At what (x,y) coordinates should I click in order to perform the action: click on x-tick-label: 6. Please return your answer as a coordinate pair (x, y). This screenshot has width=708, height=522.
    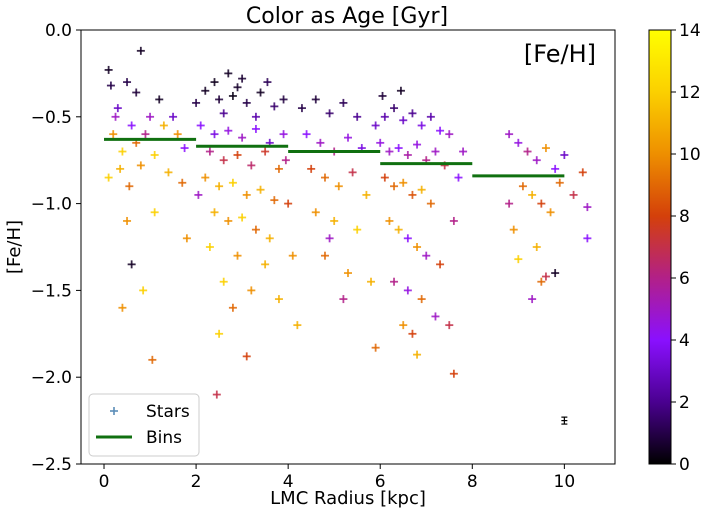
    Looking at the image, I should click on (380, 482).